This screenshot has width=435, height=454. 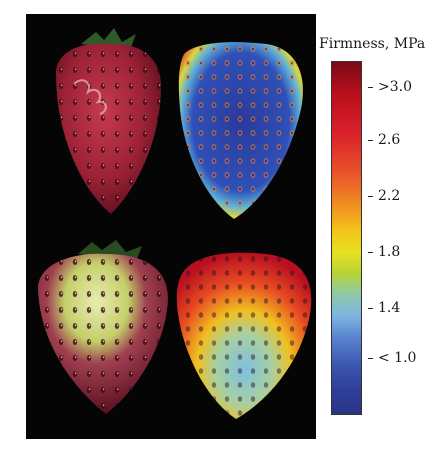 What do you see at coordinates (103, 327) in the screenshot?
I see `unripe-strawberry-photo` at bounding box center [103, 327].